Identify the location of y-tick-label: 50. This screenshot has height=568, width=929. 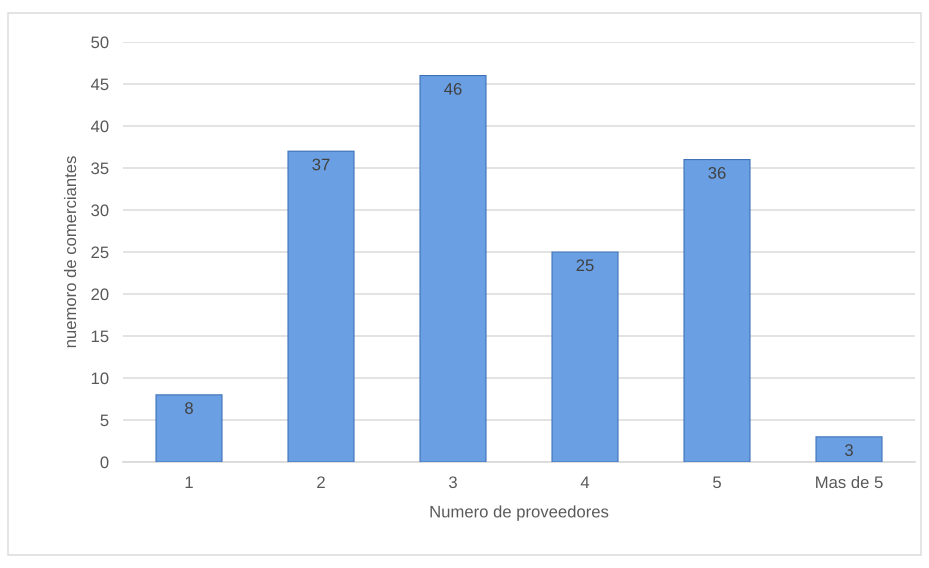
(99, 42).